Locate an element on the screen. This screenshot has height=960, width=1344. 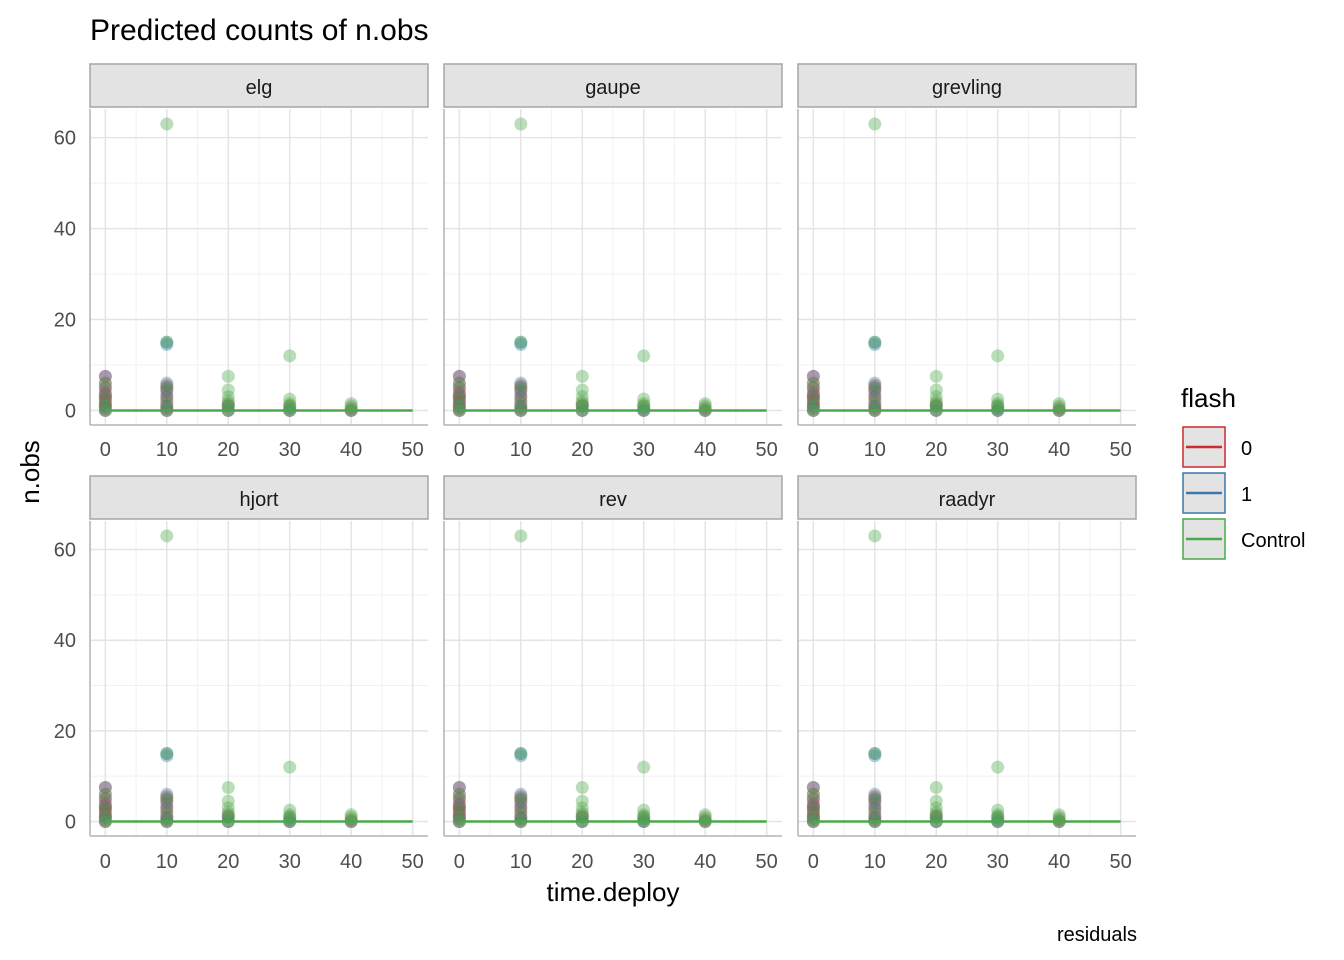
legend-item-control: Control is located at coordinates (1243, 539).